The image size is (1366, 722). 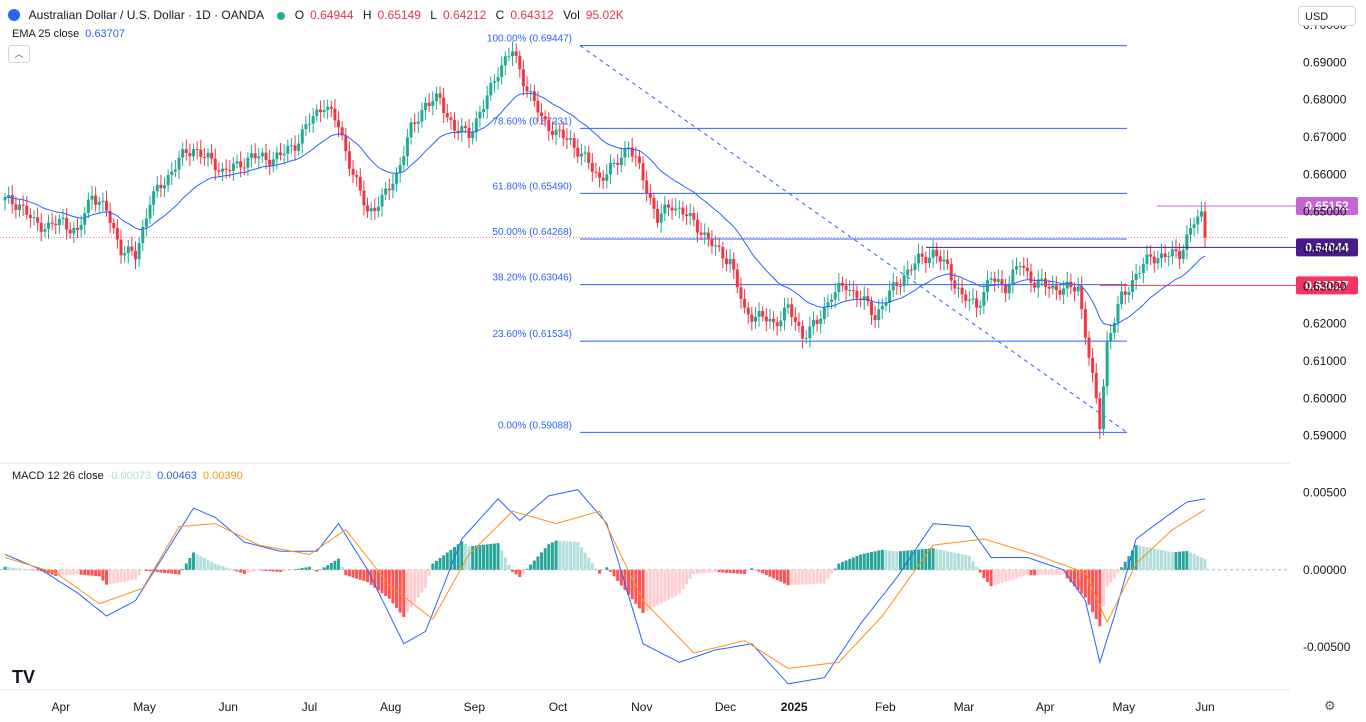 I want to click on macd-legend: MACD 12 26 close -0.00073 0.00463 0.00390, so click(x=127, y=476).